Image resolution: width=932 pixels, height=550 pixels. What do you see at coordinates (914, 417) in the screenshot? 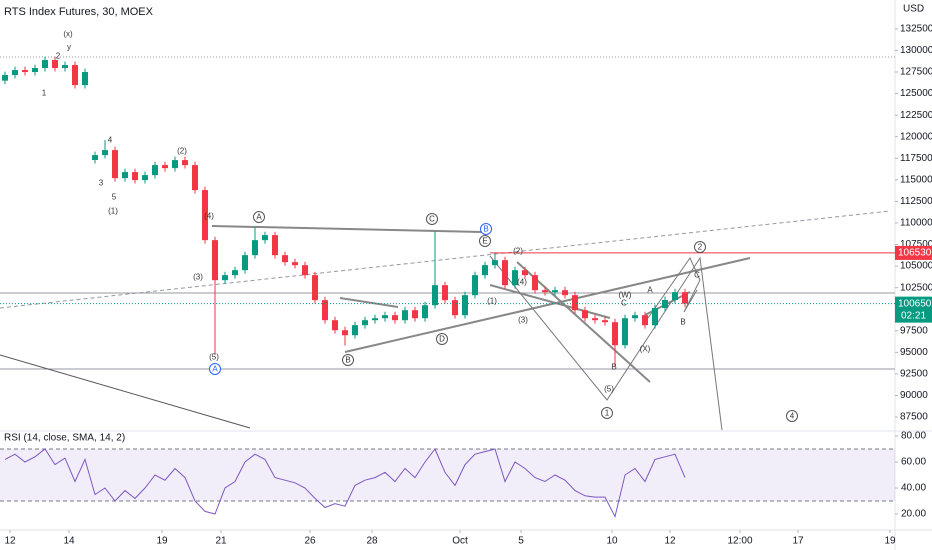
I see `y-tick-label: 87500` at bounding box center [914, 417].